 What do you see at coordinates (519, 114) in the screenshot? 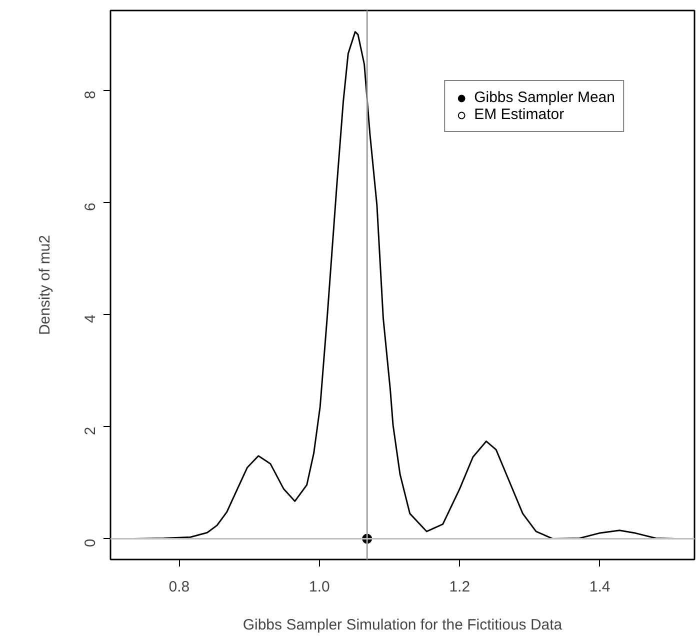
I see `legend-label: EM Estimator` at bounding box center [519, 114].